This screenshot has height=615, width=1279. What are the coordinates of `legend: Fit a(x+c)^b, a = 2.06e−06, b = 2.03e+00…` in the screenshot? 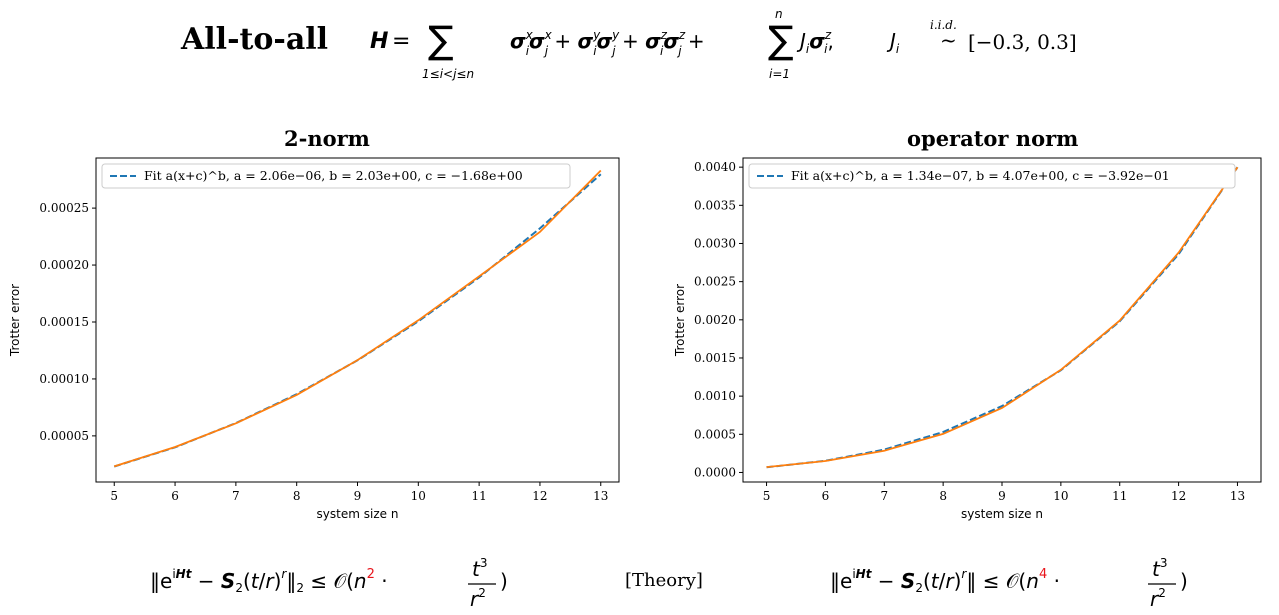 It's located at (336, 176).